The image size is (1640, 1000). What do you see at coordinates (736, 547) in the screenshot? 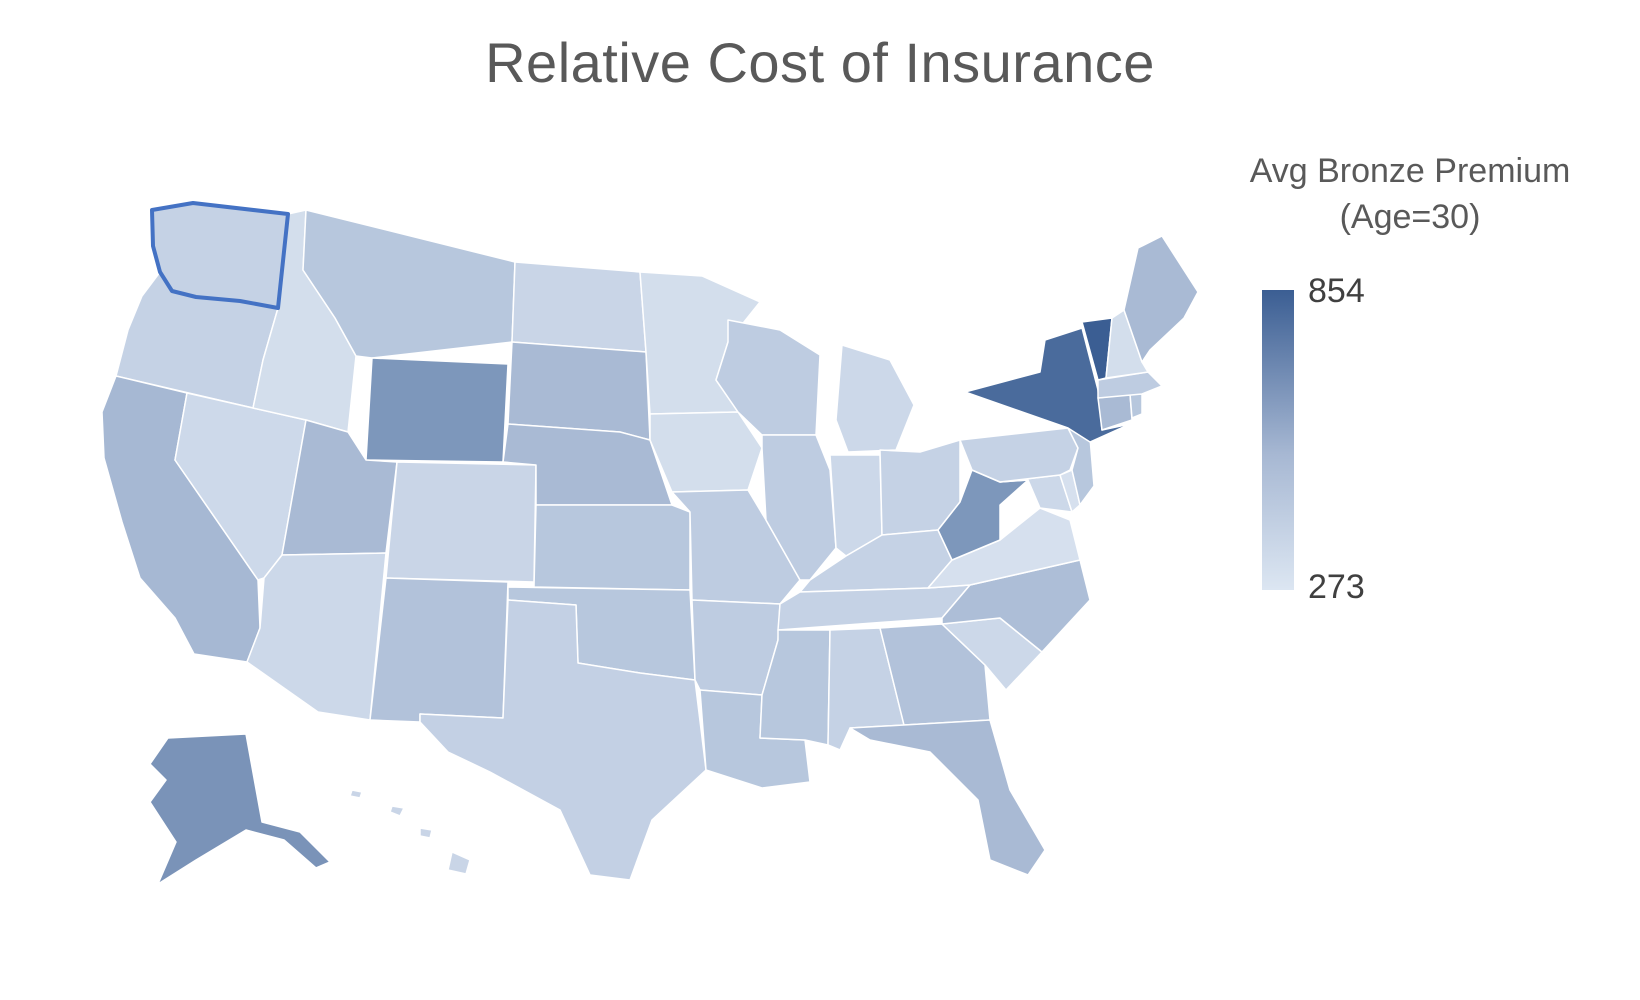
I see `state-missouri: Missouri` at bounding box center [736, 547].